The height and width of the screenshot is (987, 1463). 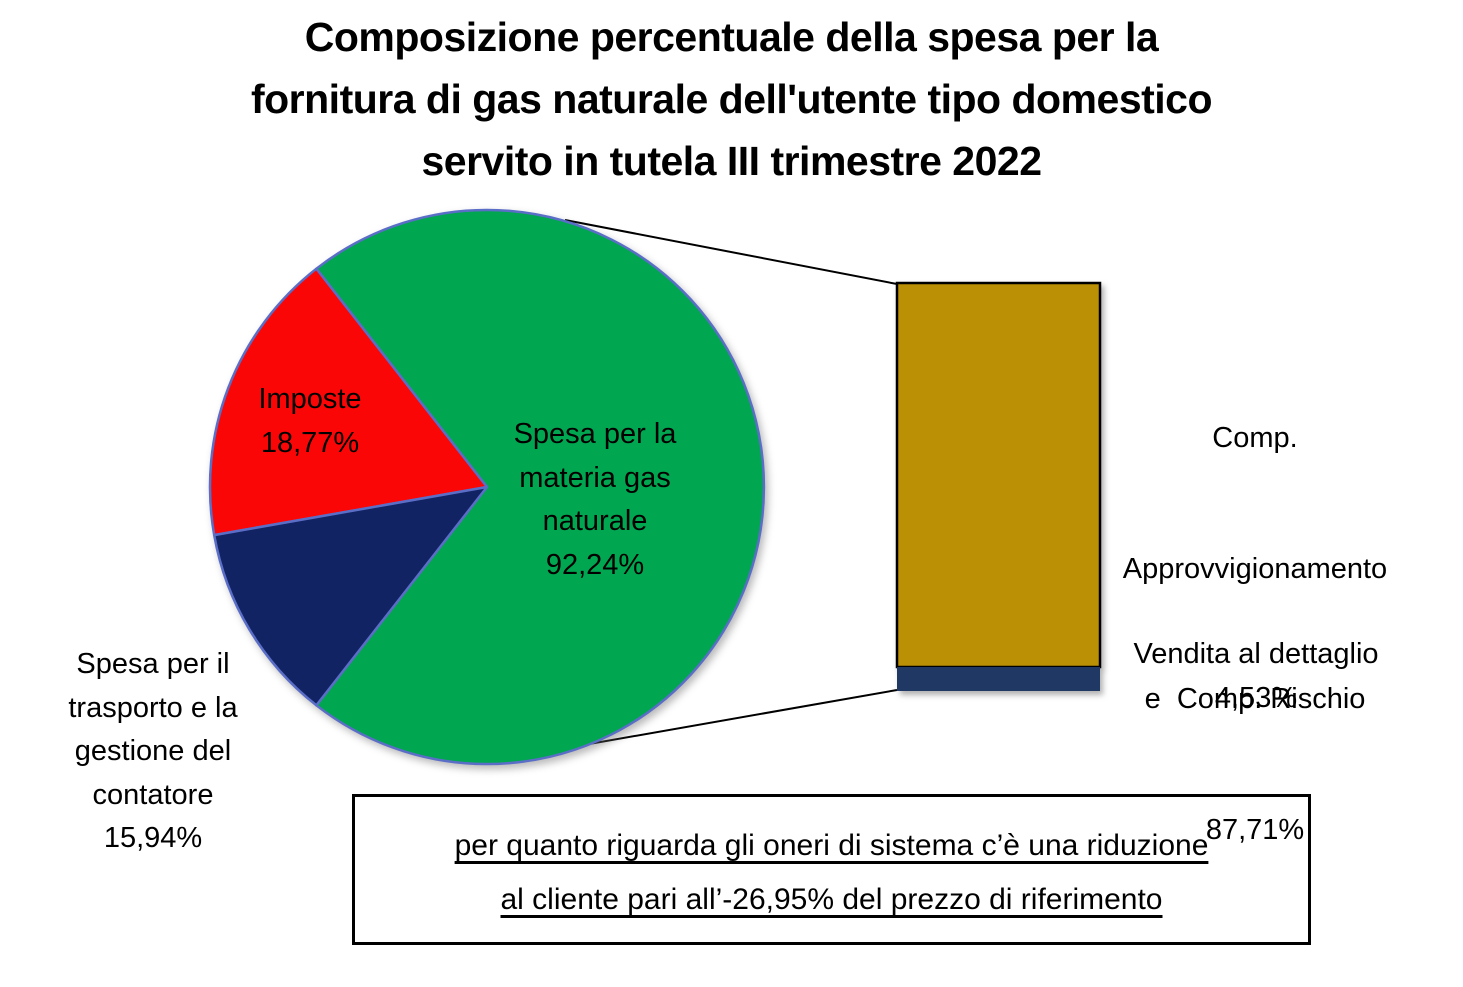 I want to click on bar-segment-approvvigionamento, so click(x=998, y=475).